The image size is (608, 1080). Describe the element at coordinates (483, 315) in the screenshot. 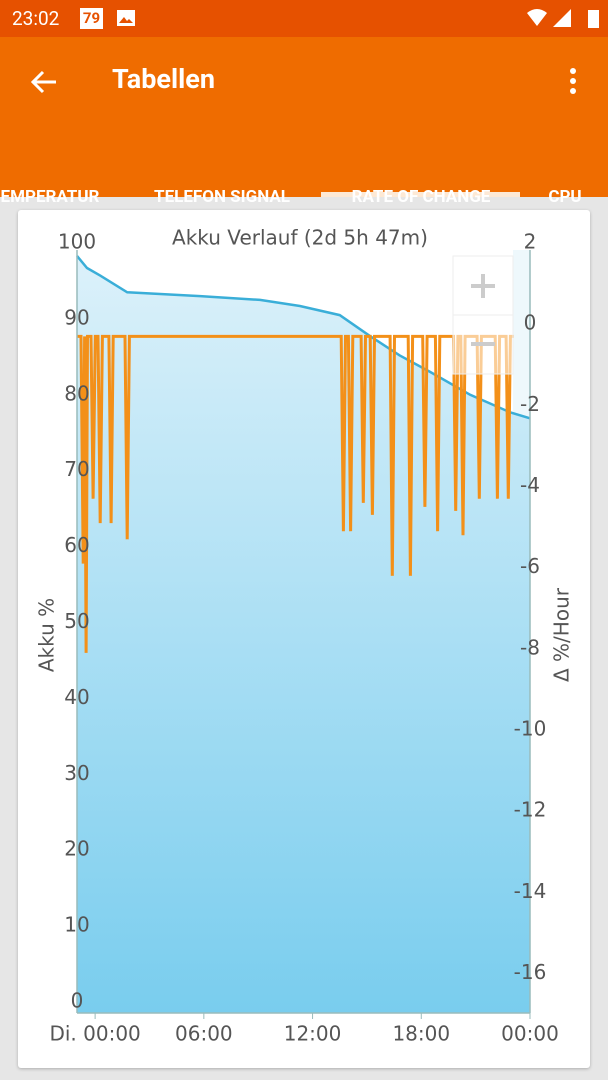

I see `zoom-controls` at that location.